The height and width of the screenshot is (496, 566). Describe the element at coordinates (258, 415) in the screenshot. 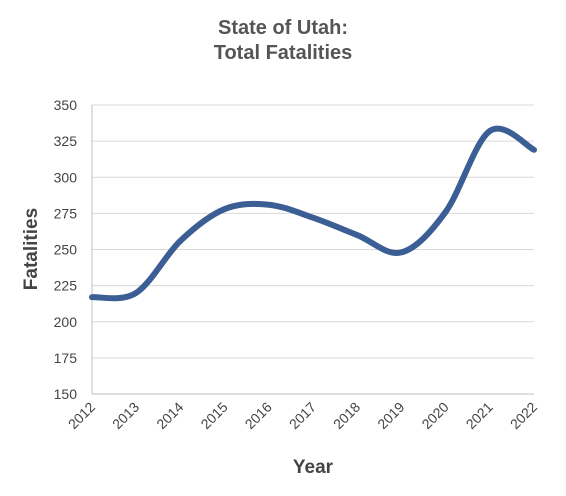

I see `x-tick-label-2016: 2016` at that location.